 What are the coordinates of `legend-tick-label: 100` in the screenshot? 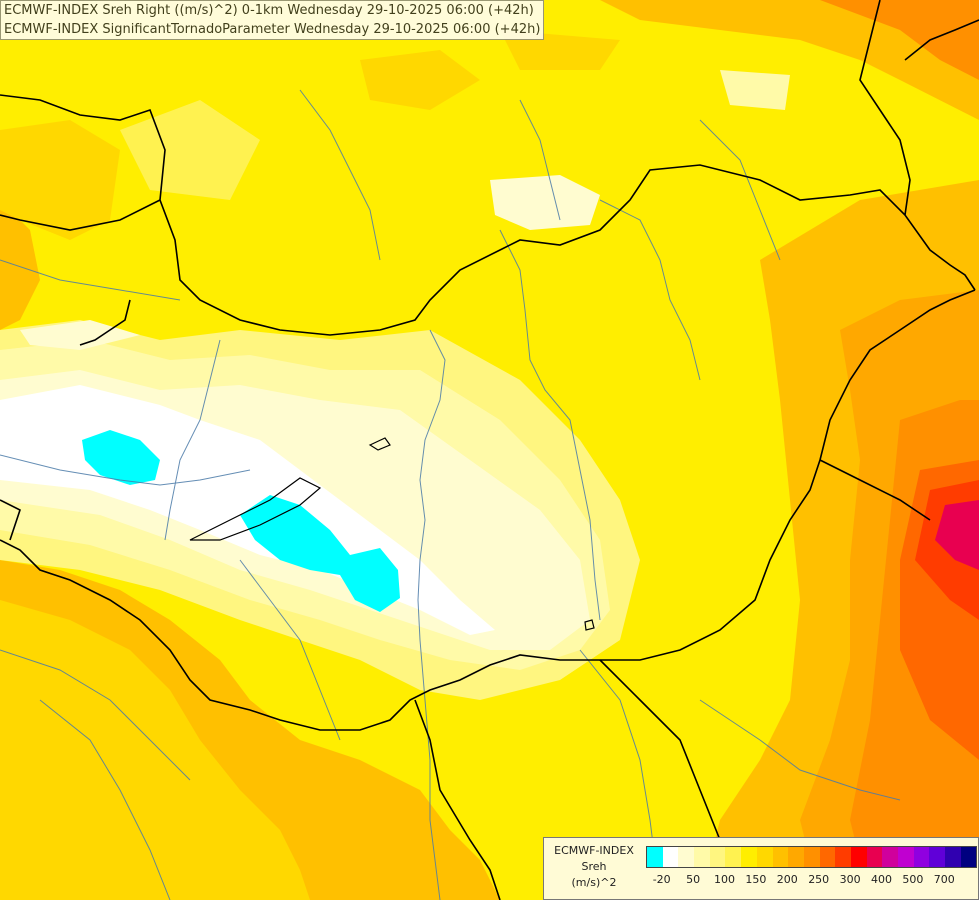 It's located at (724, 879).